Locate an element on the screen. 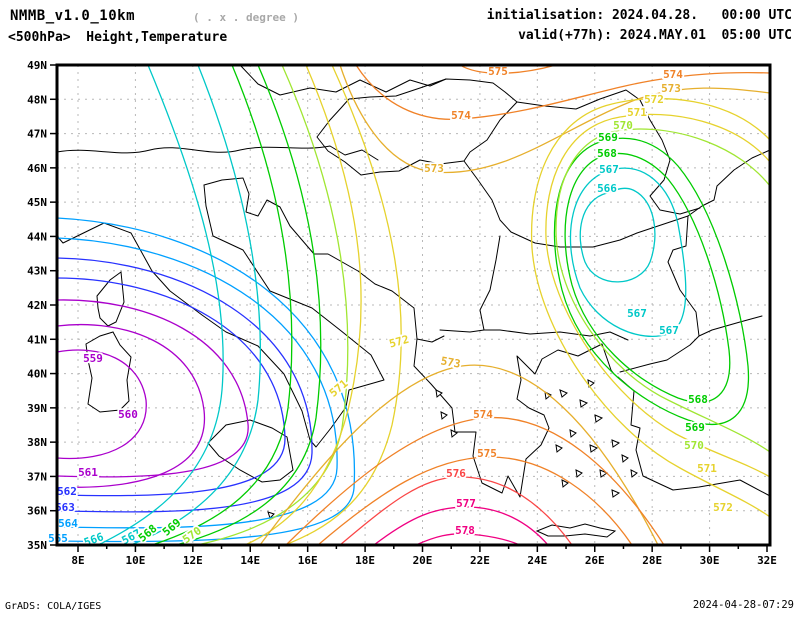 The width and height of the screenshot is (800, 618). small-islands is located at coordinates (536, 438).